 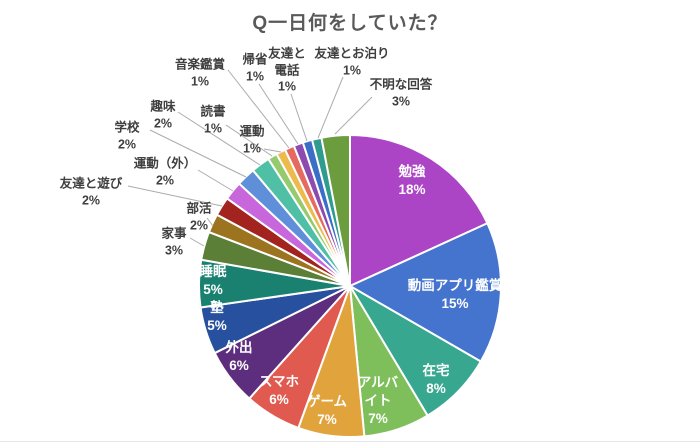 I want to click on leader-line-友達とお泊り, so click(x=330, y=107).